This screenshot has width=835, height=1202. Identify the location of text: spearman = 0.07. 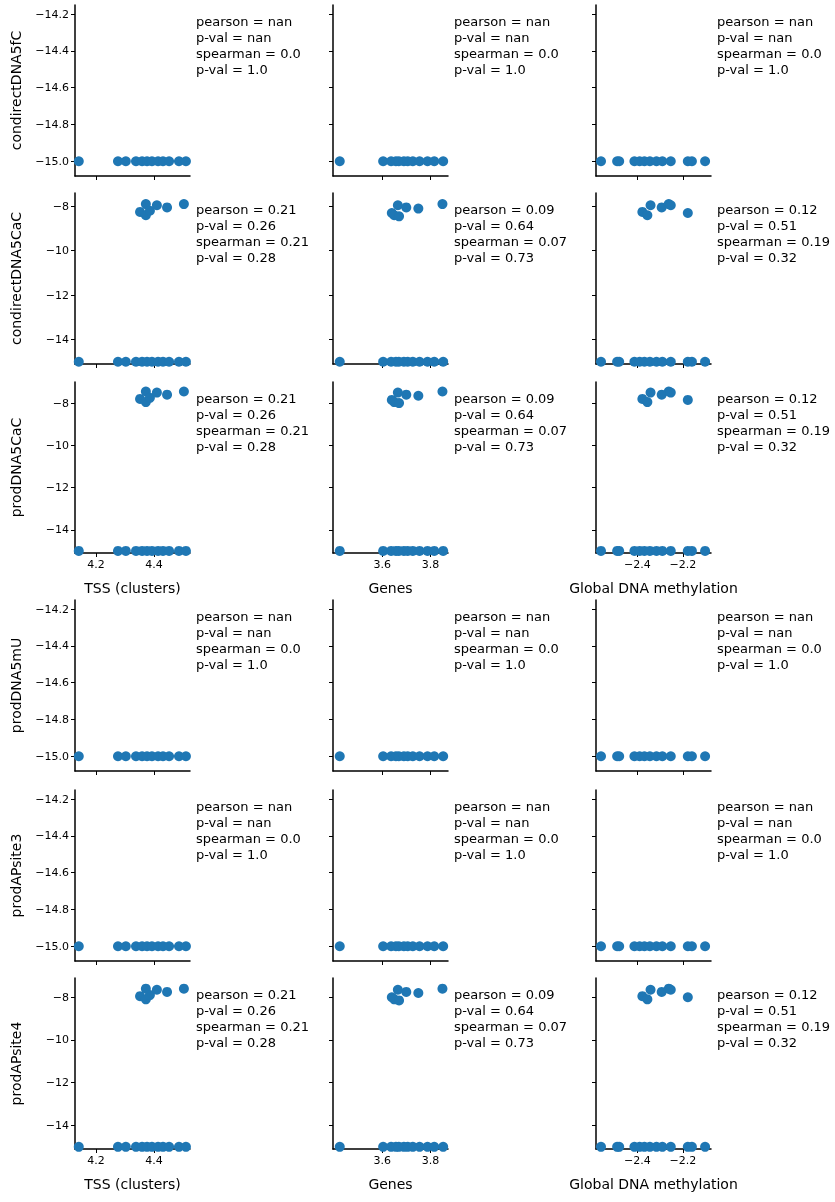
(511, 241).